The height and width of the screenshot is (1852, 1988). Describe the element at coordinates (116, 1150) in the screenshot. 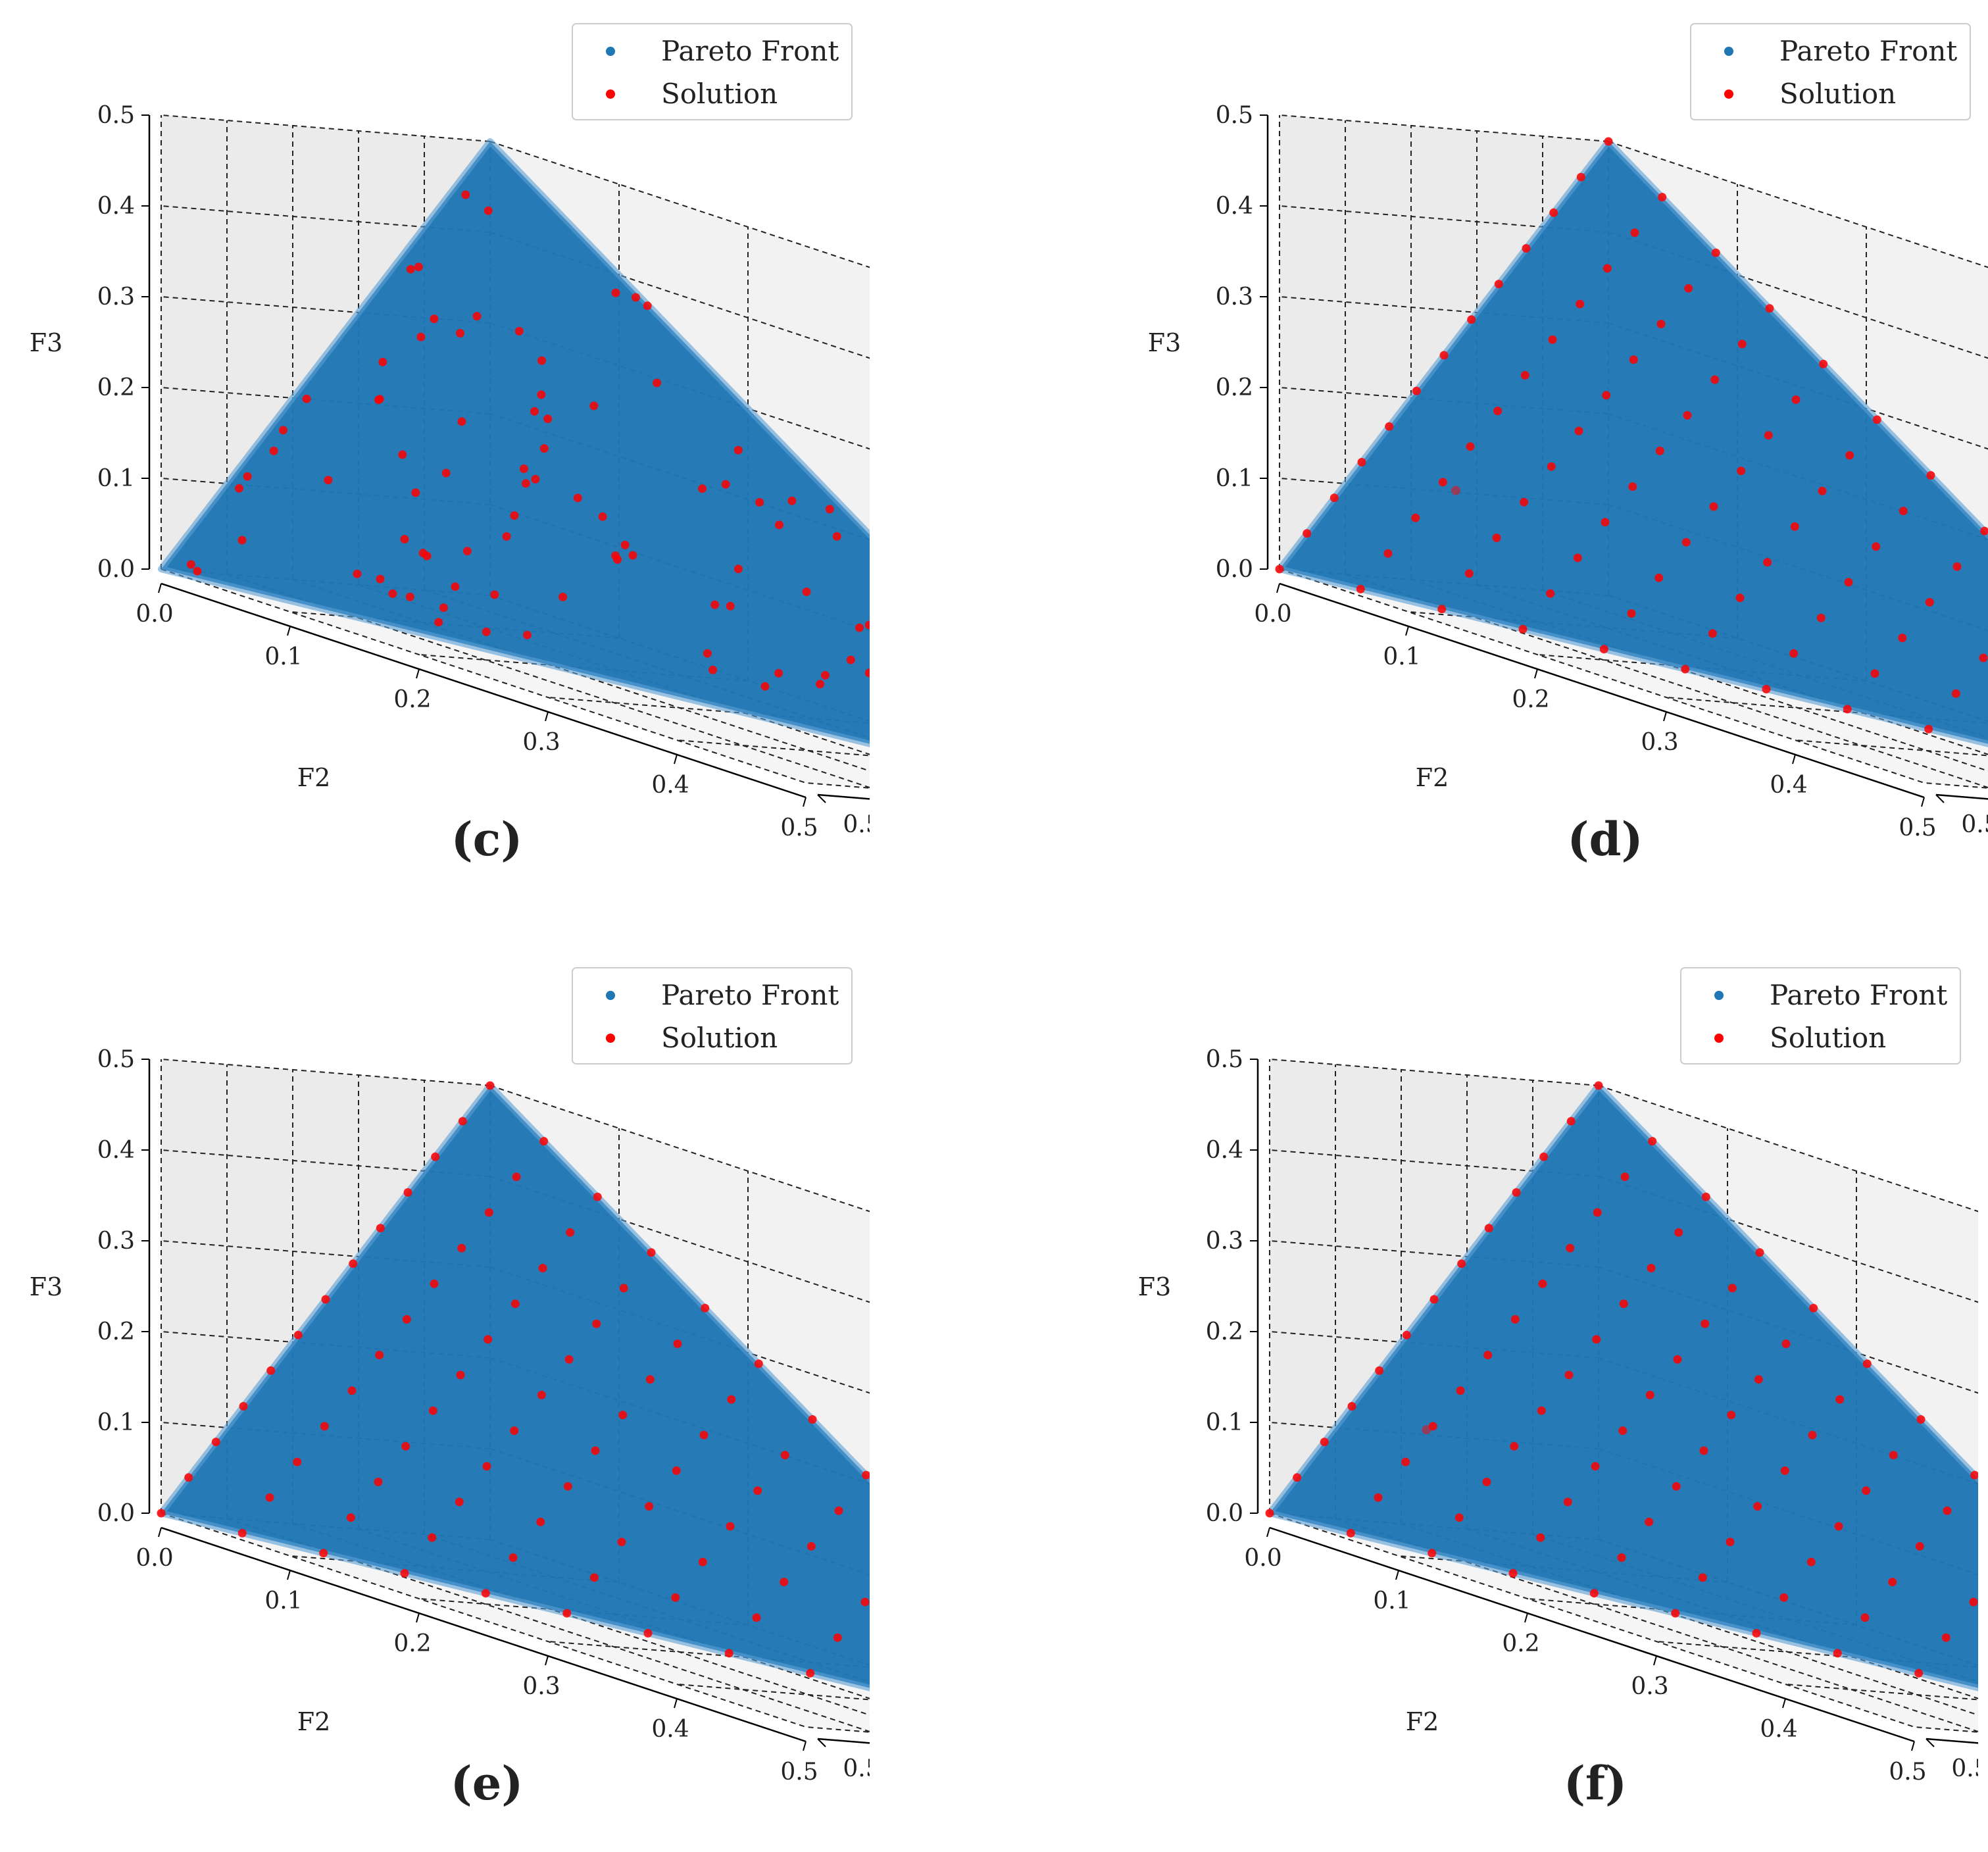

I see `f3-tick-label: 0.4` at that location.